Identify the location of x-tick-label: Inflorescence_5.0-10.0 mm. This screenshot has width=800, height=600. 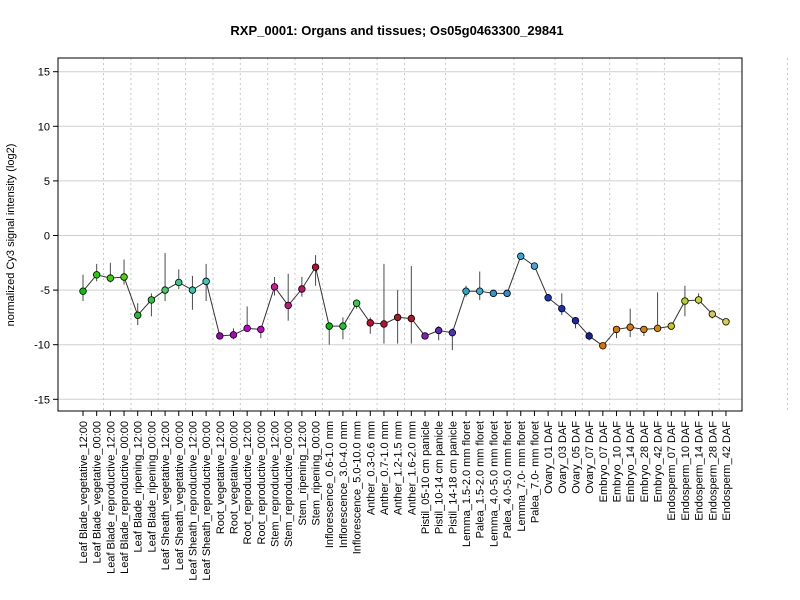
(358, 487).